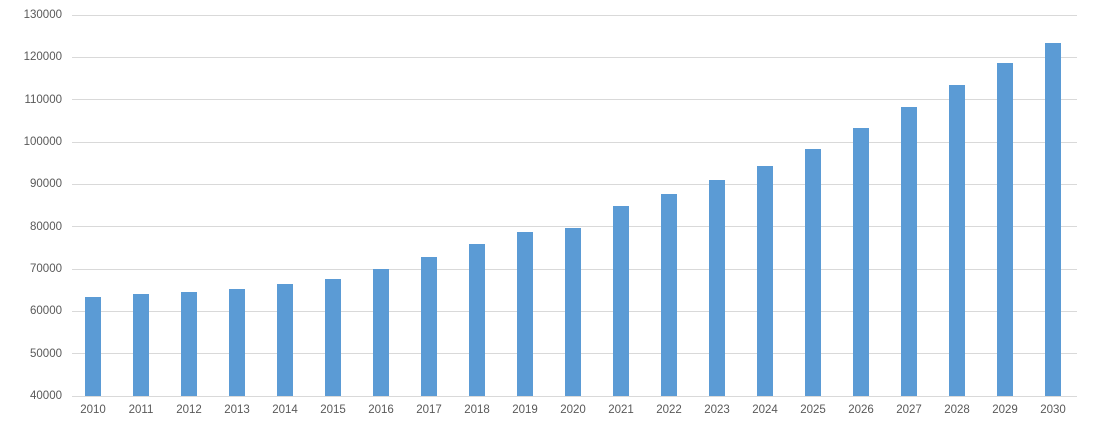 This screenshot has height=435, width=1102. Describe the element at coordinates (1053, 219) in the screenshot. I see `bar-2030` at that location.